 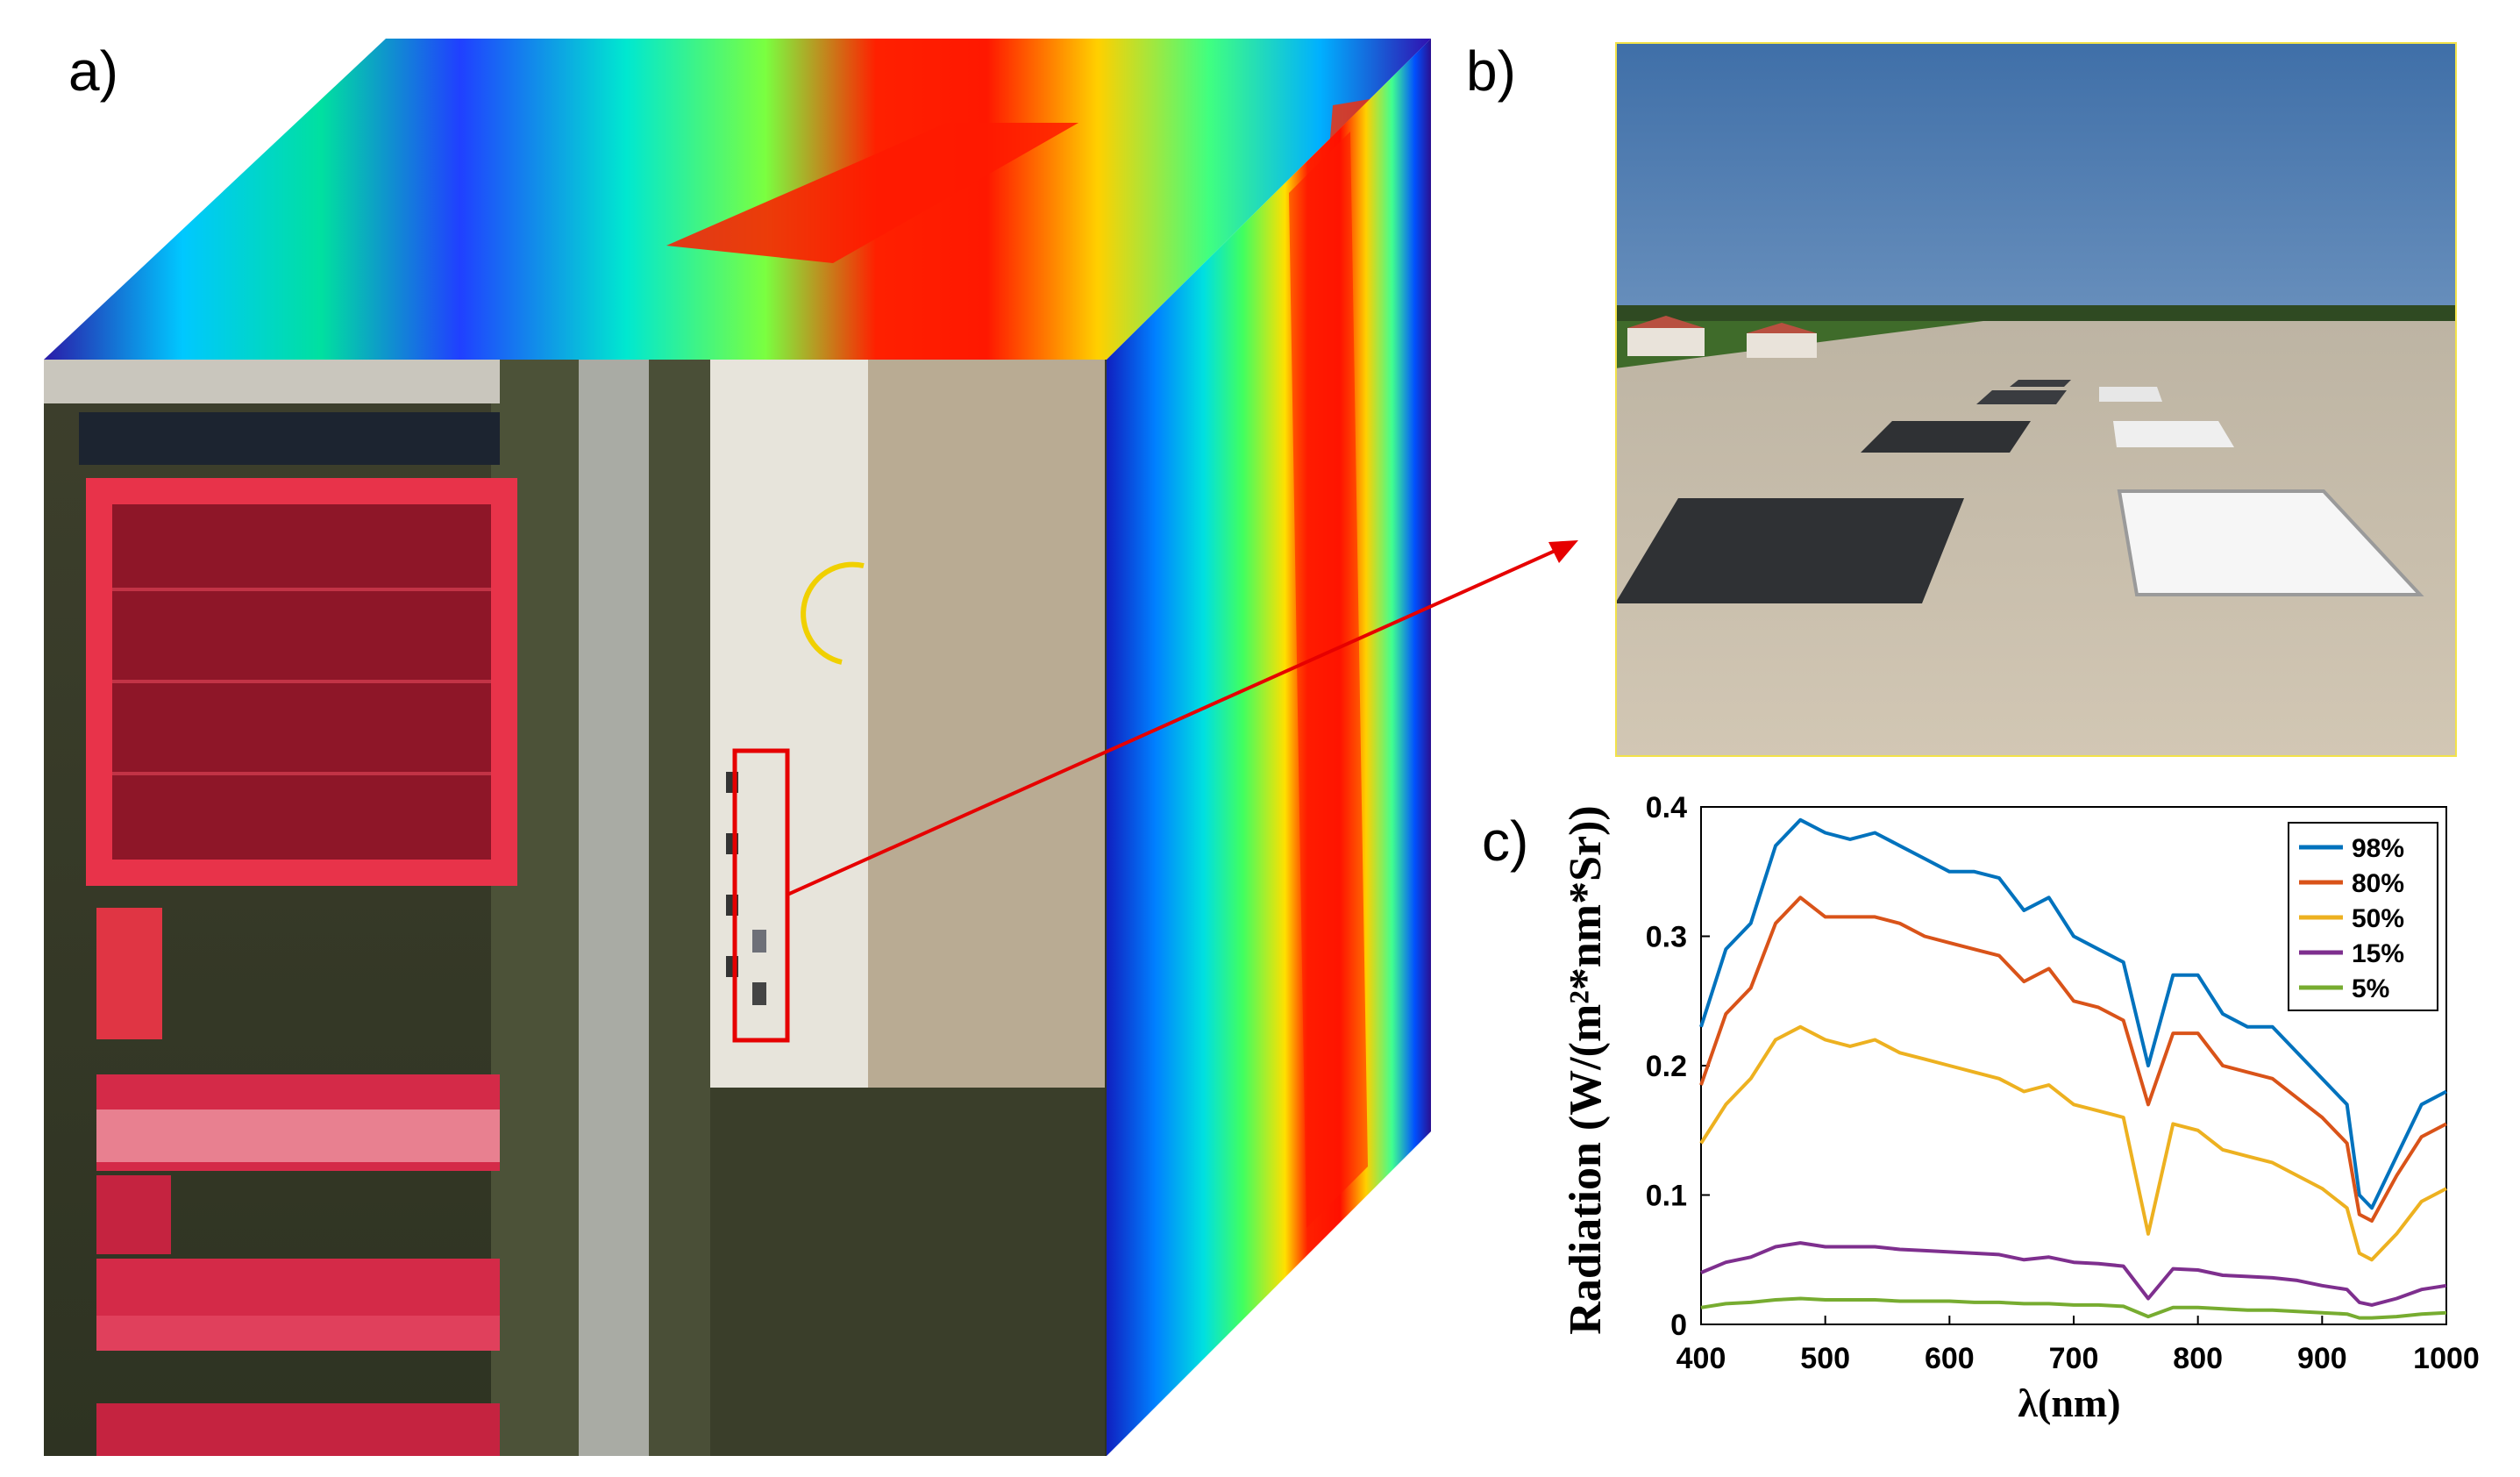 I want to click on y-tick-label: 0.1, so click(x=1666, y=1196).